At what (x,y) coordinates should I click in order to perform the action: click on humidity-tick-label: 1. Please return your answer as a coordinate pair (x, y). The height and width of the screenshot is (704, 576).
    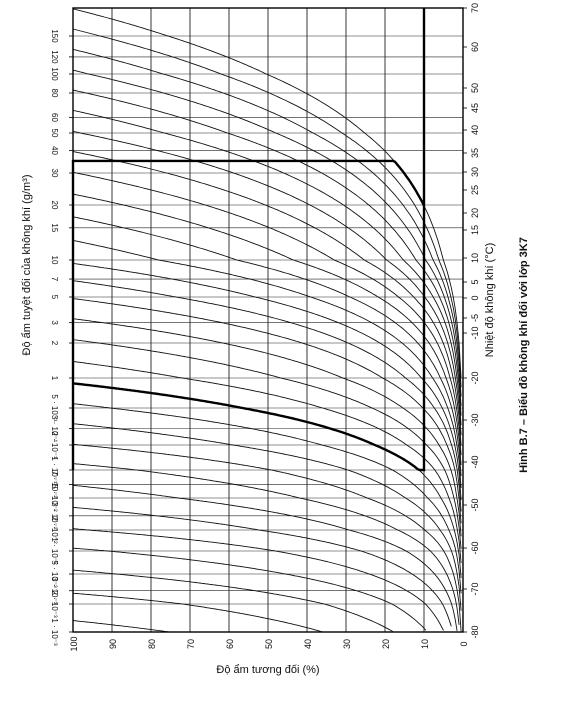
    Looking at the image, I should click on (54, 378).